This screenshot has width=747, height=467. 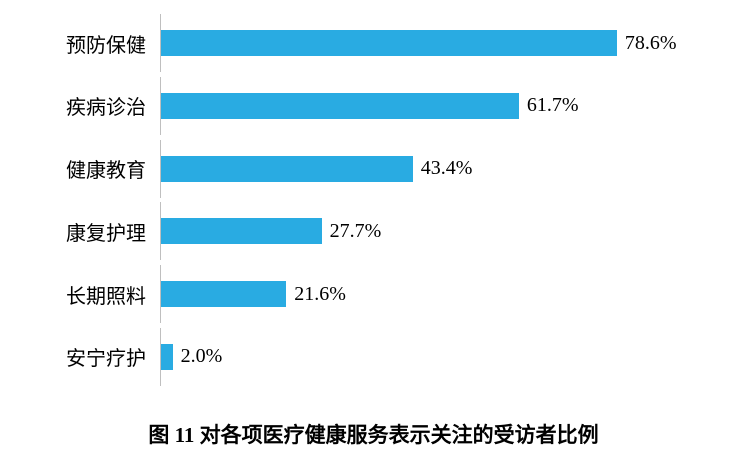 I want to click on bar-track: 27.7%, so click(x=450, y=231).